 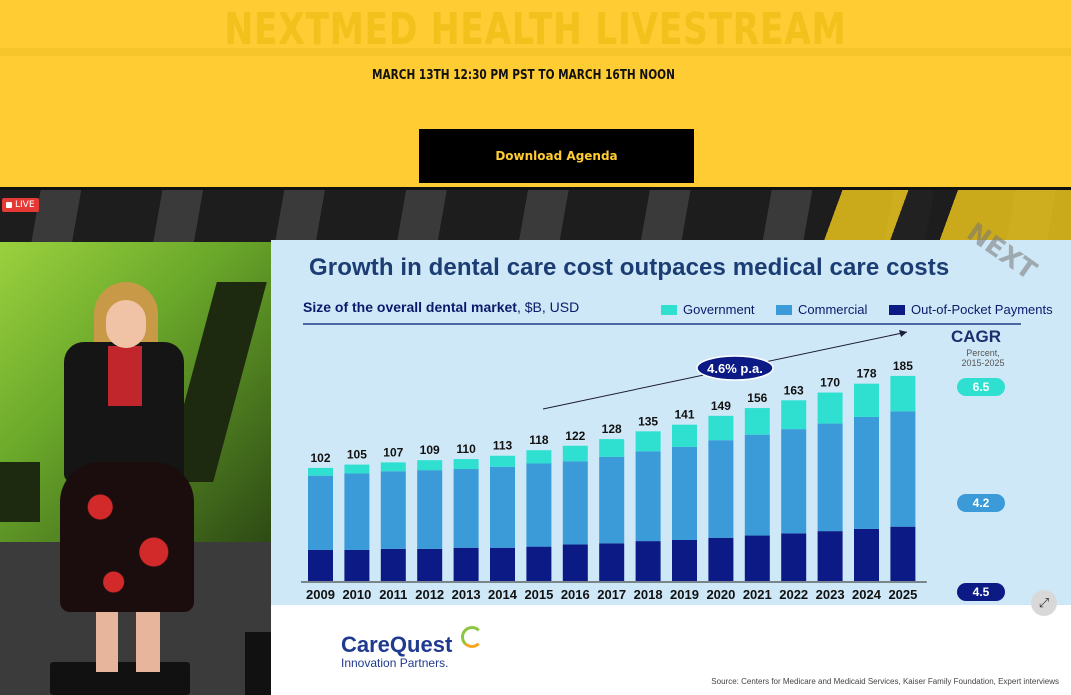 I want to click on bar-segment-out-of-pocket-payments-2010, so click(x=357, y=565).